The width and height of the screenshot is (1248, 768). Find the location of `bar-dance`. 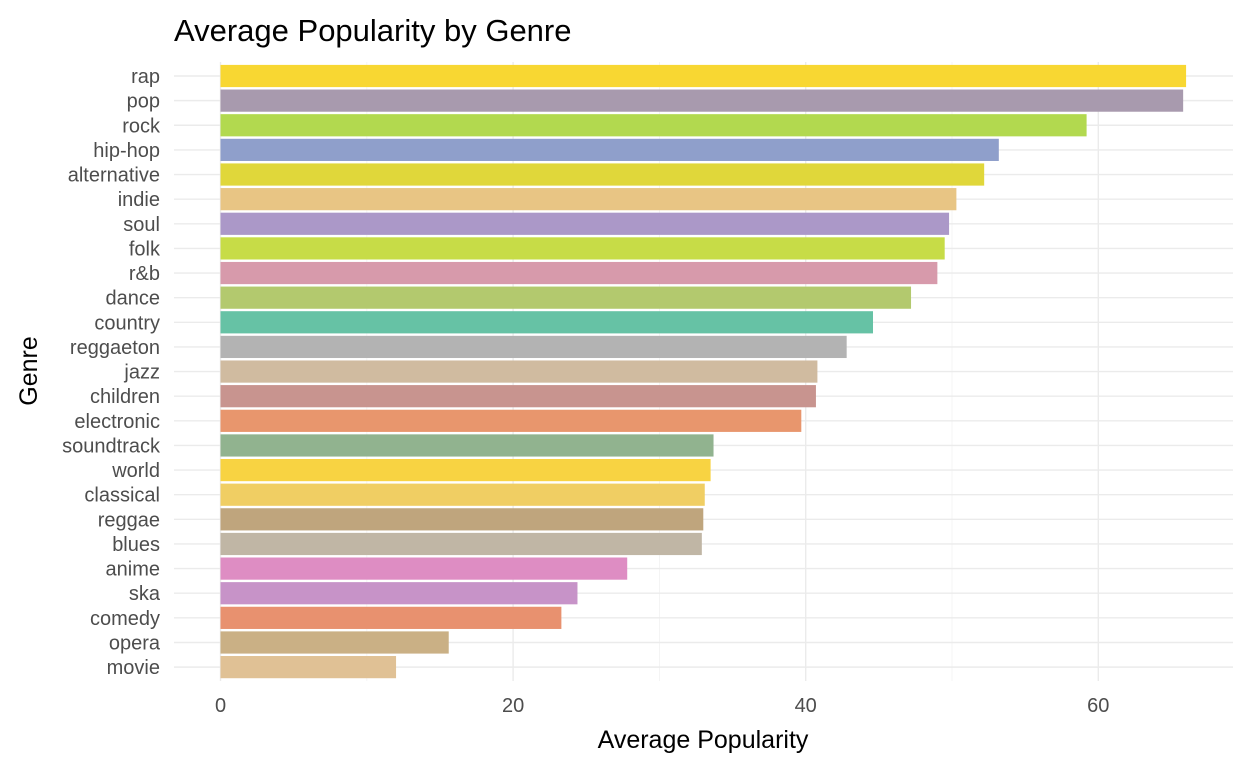

bar-dance is located at coordinates (566, 297).